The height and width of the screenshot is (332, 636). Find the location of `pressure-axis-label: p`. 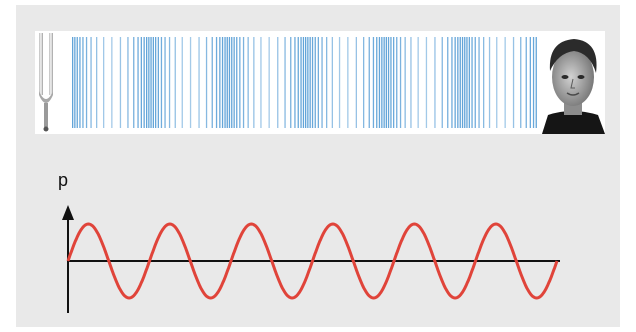

pressure-axis-label: p is located at coordinates (63, 180).